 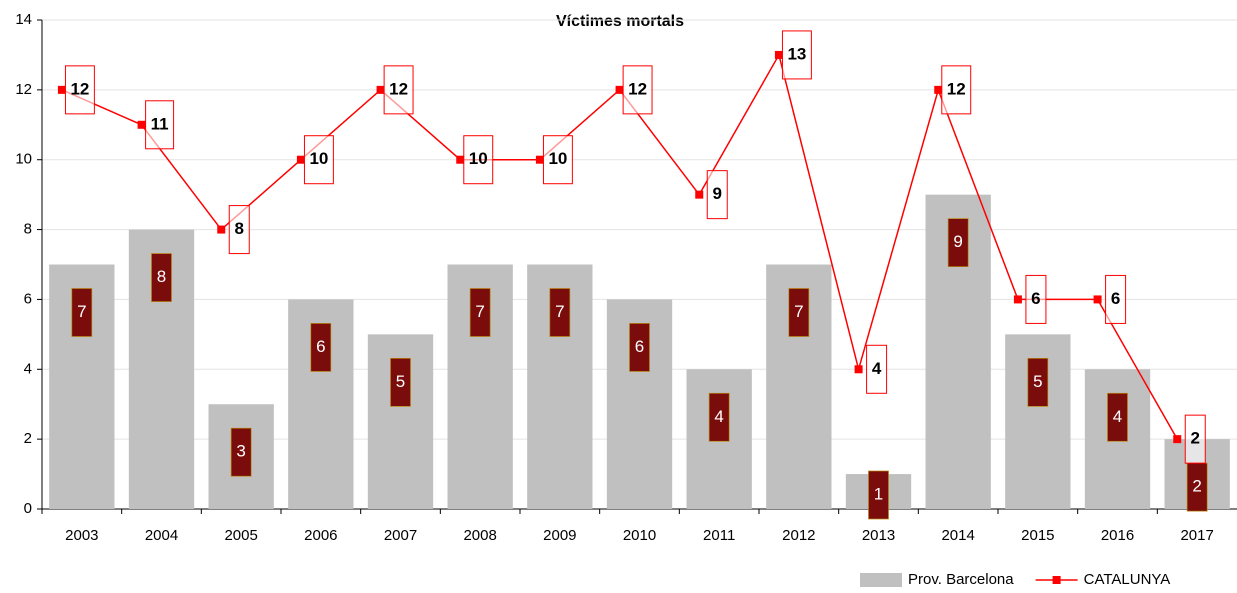 I want to click on y-tick-label: 0, so click(x=28, y=508).